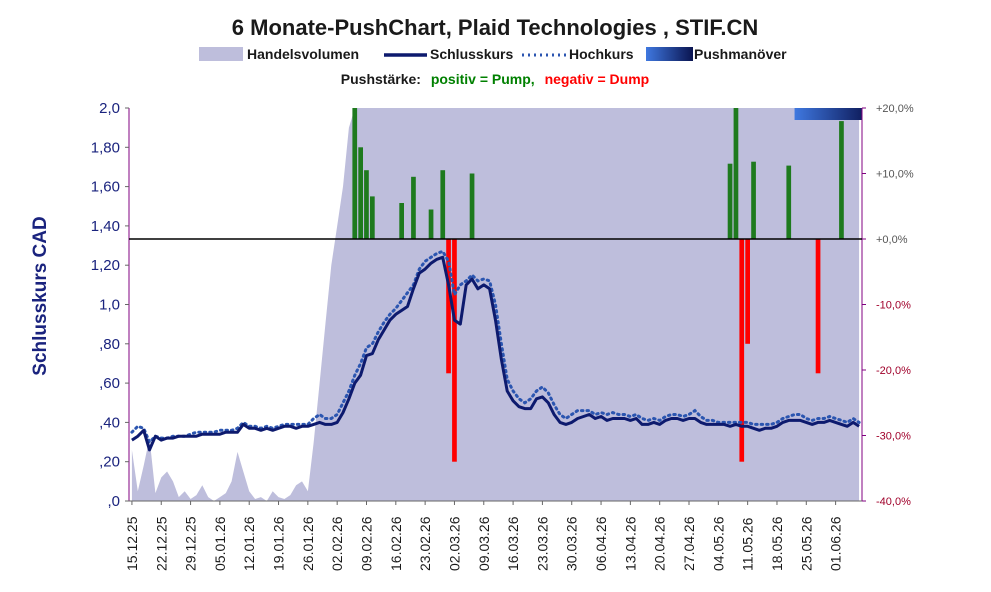  Describe the element at coordinates (630, 543) in the screenshot. I see `x-tick-label-17: 13.04.26` at that location.